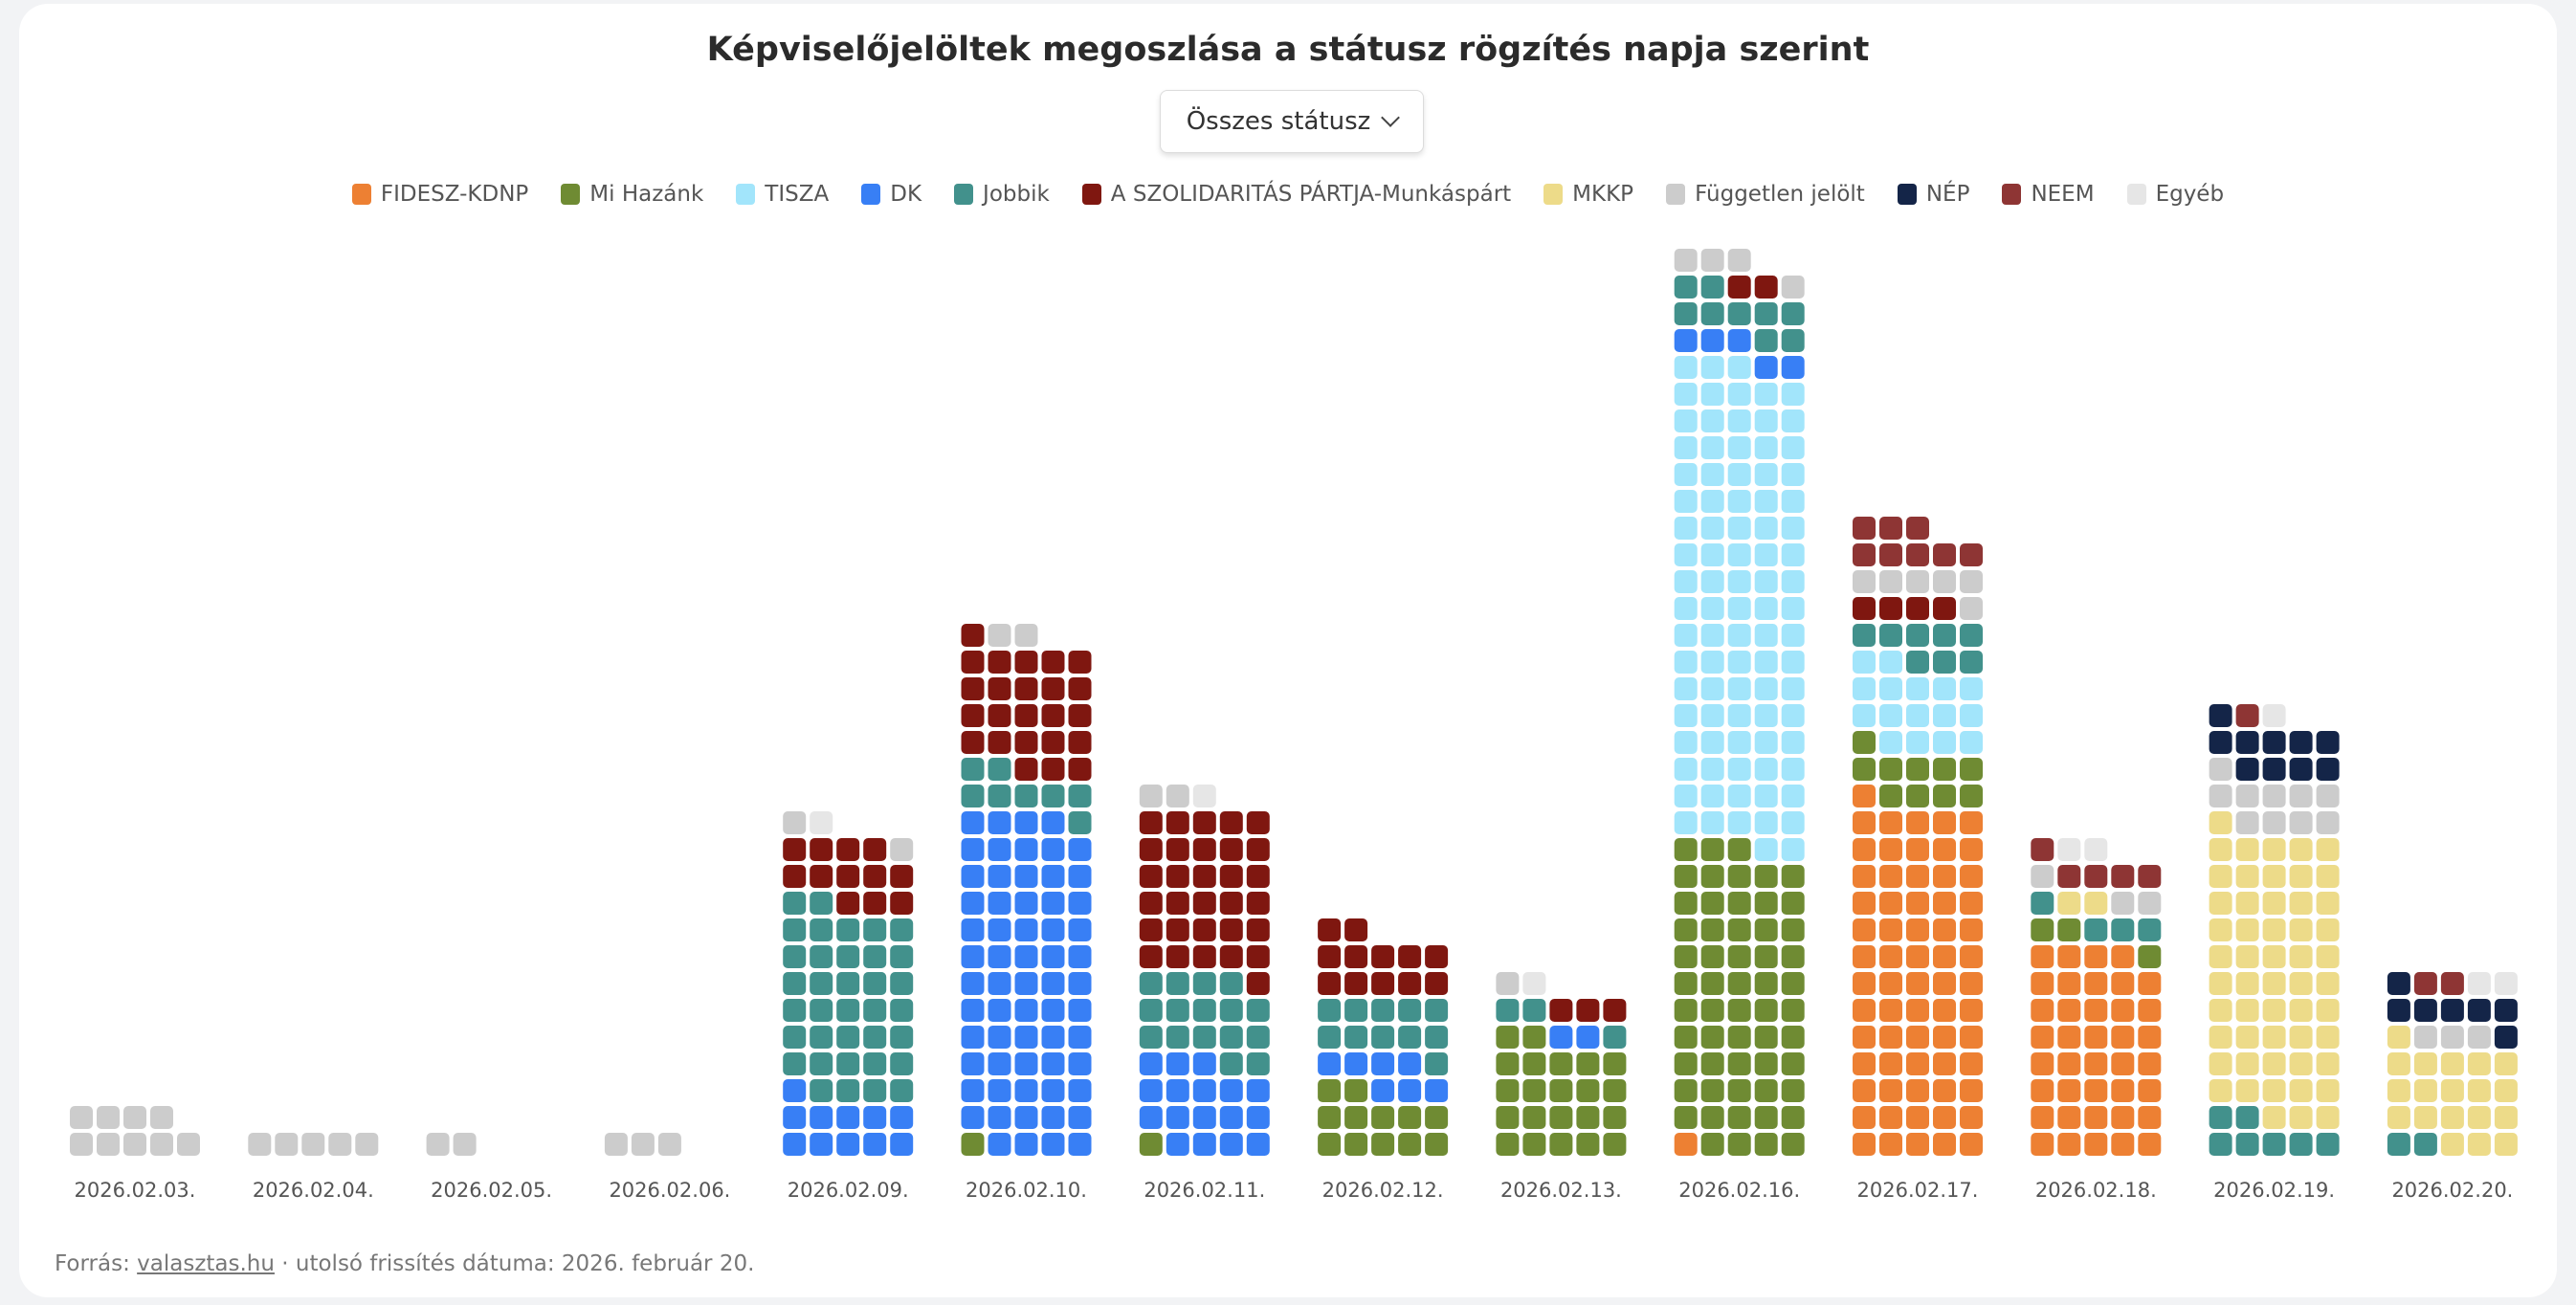  What do you see at coordinates (1933, 194) in the screenshot?
I see `legend-item: NÉP` at bounding box center [1933, 194].